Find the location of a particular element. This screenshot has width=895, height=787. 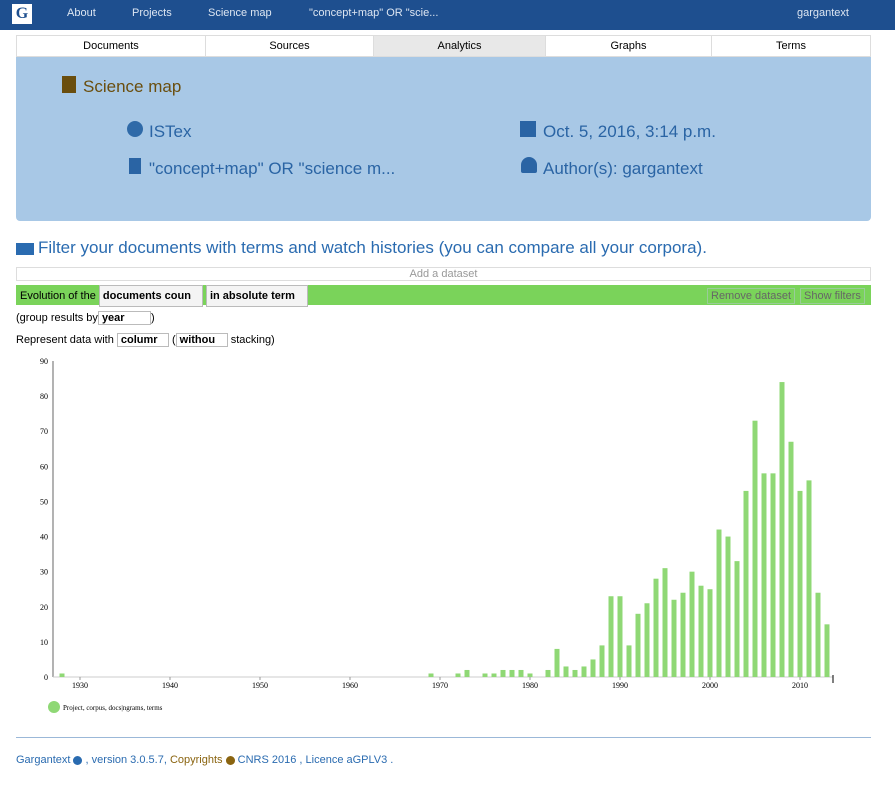

footer-copy: Copyrights is located at coordinates (196, 760).